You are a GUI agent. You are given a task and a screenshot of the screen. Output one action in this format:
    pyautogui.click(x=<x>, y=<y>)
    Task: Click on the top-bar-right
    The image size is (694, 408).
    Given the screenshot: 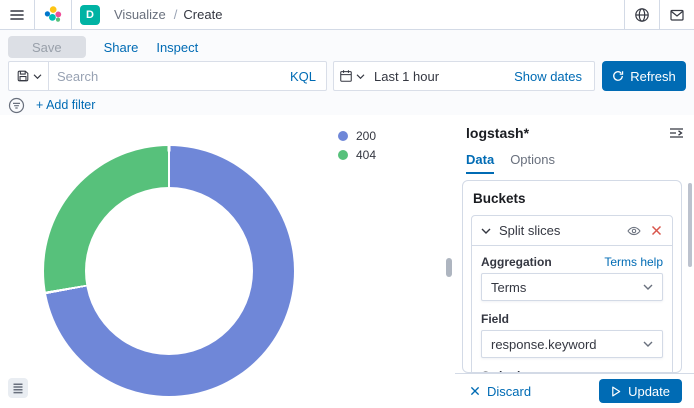 What is the action you would take?
    pyautogui.click(x=659, y=14)
    